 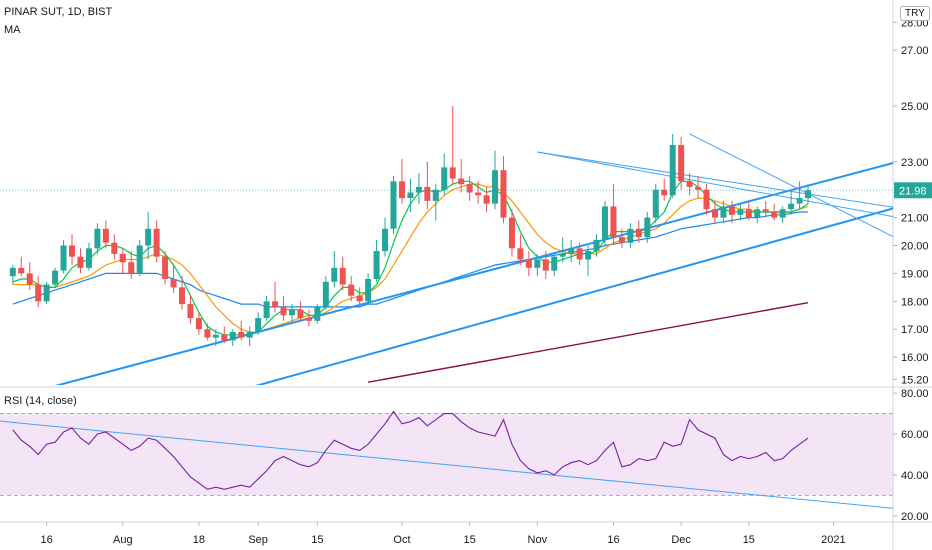 What do you see at coordinates (588, 342) in the screenshot?
I see `ma-long-line` at bounding box center [588, 342].